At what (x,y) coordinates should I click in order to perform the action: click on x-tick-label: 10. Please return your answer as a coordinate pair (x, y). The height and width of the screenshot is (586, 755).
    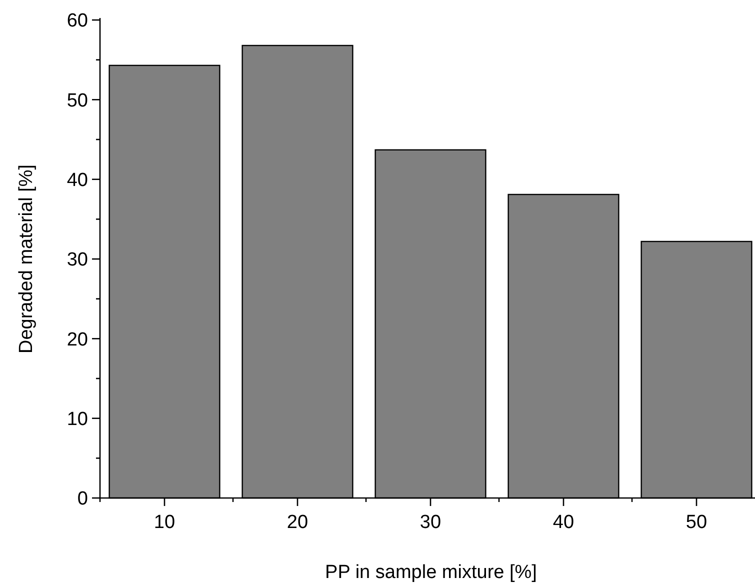
    Looking at the image, I should click on (165, 522).